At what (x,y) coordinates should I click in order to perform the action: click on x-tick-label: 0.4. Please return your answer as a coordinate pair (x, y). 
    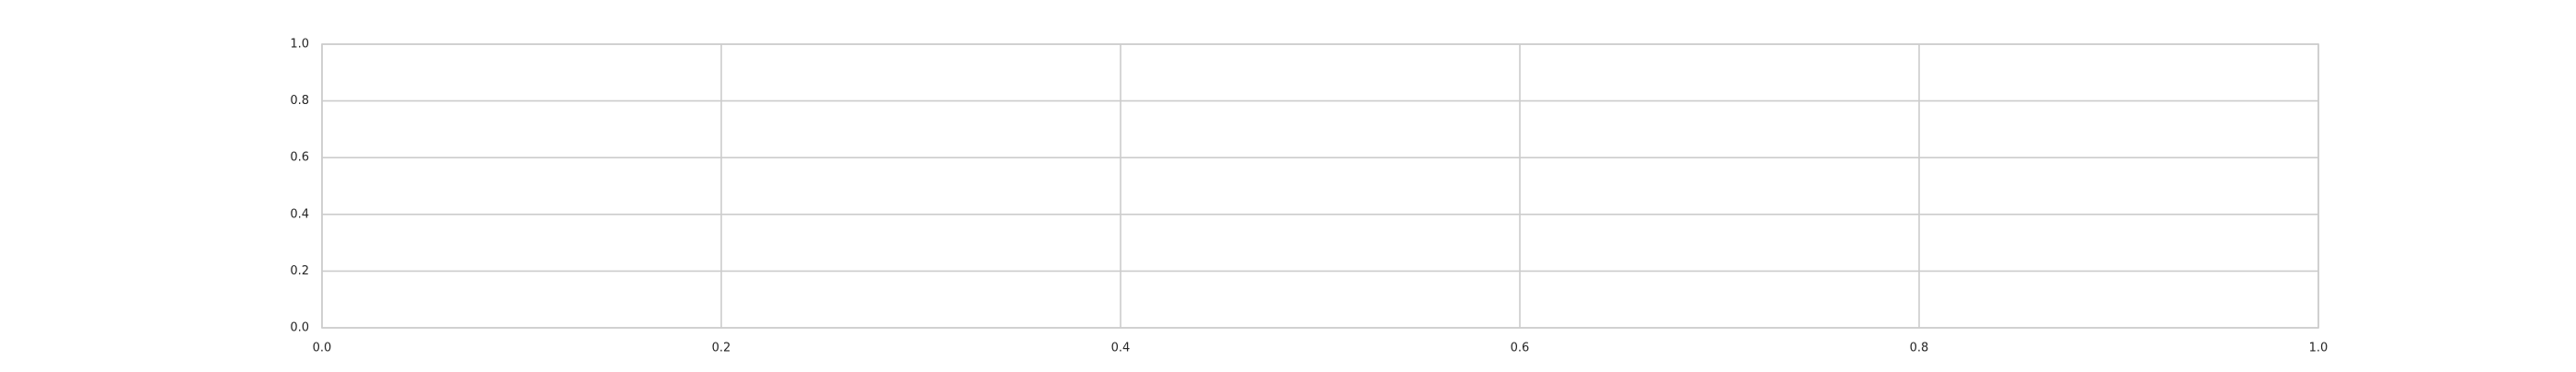
    Looking at the image, I should click on (1121, 348).